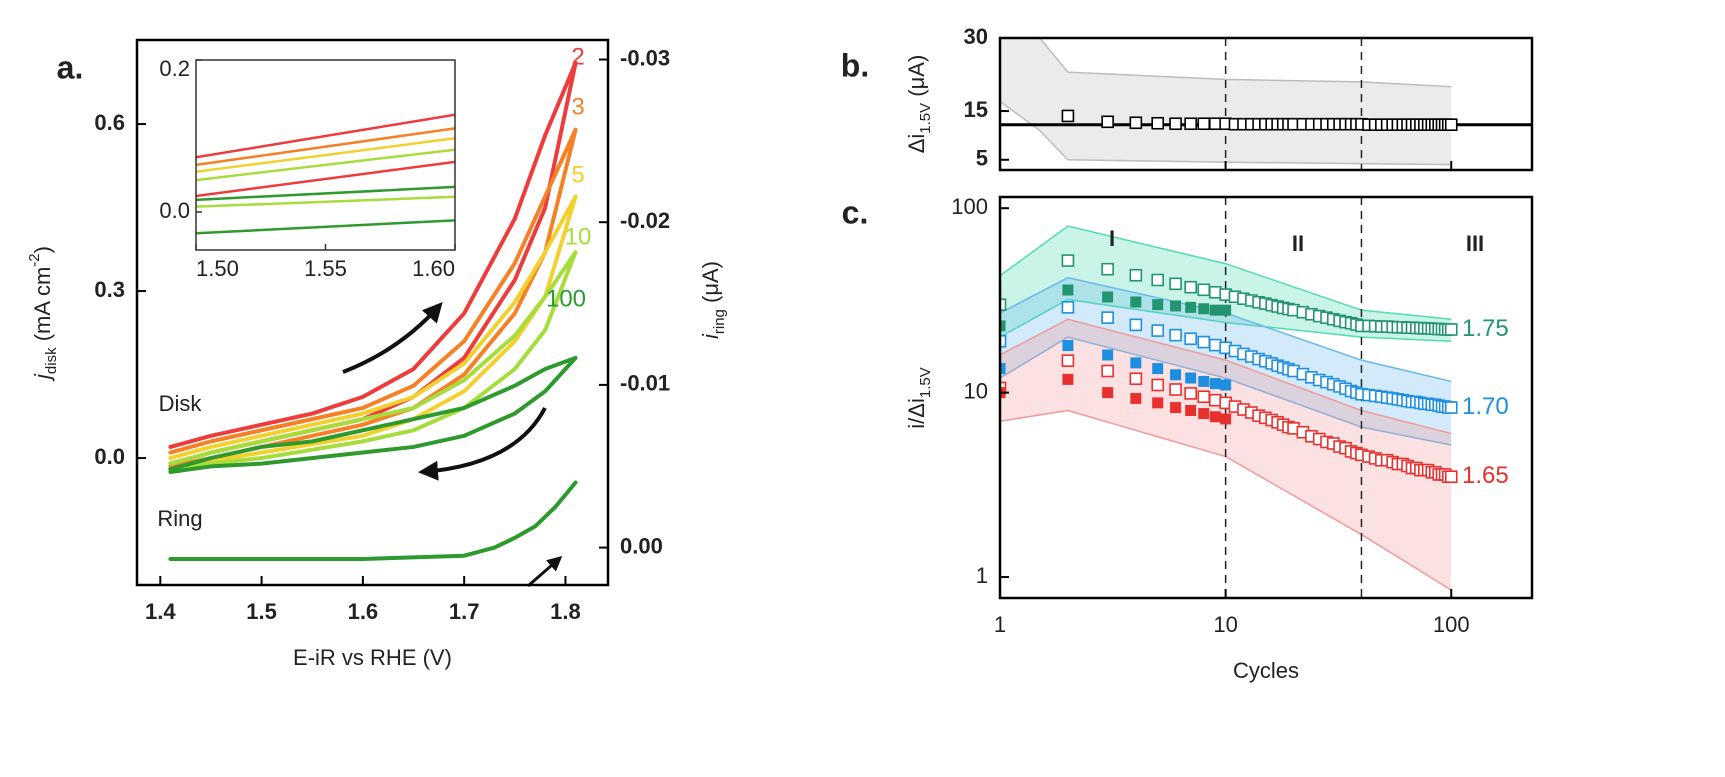 The image size is (1725, 777). Describe the element at coordinates (969, 206) in the screenshot. I see `y-tick-label: 100` at that location.